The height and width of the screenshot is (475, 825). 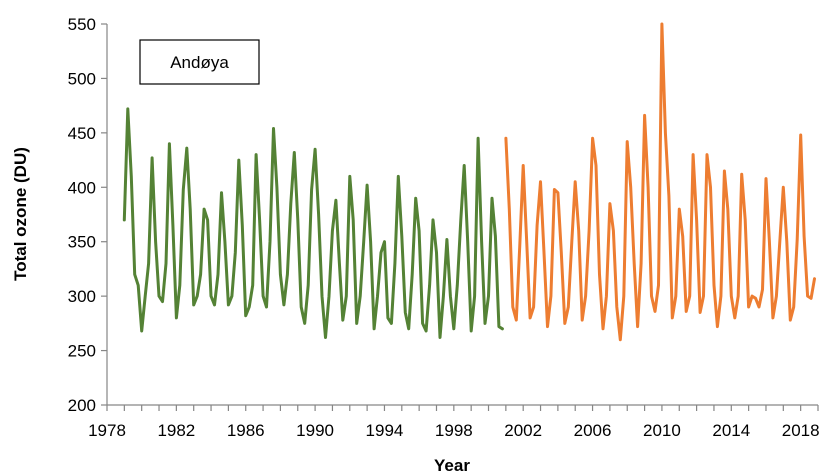 I want to click on y-tick-label: 400, so click(x=82, y=187).